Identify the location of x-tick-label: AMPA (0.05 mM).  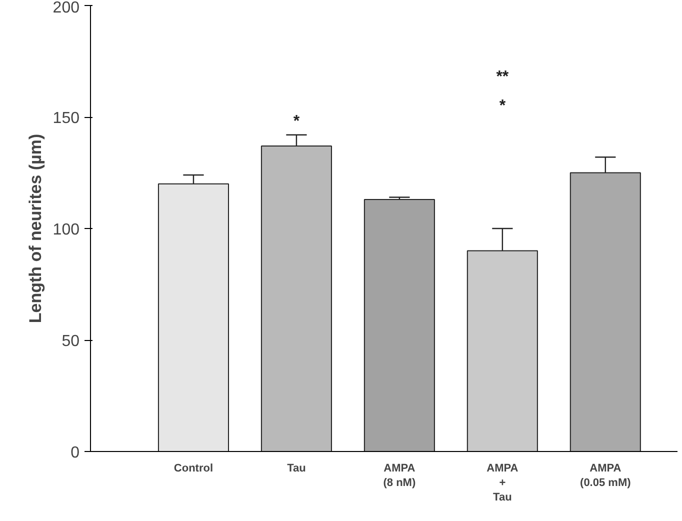
(606, 475).